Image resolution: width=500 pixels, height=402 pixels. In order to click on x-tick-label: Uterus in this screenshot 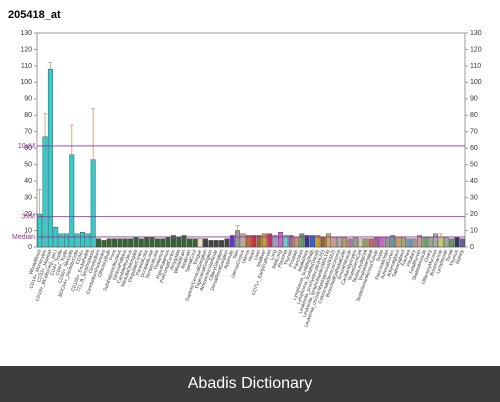, I will do `click(246, 257)`.